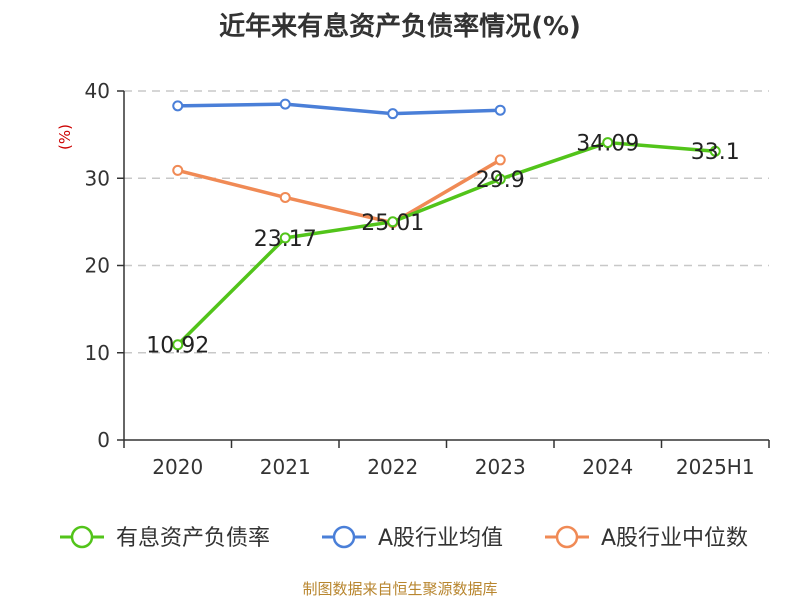  I want to click on data-label: 33.1, so click(715, 152).